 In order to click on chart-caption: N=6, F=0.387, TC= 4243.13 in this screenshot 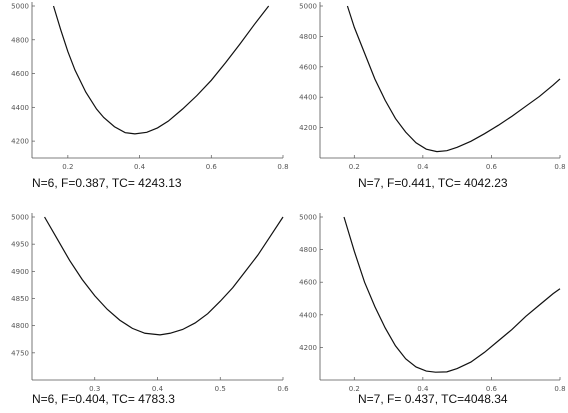, I will do `click(107, 183)`.